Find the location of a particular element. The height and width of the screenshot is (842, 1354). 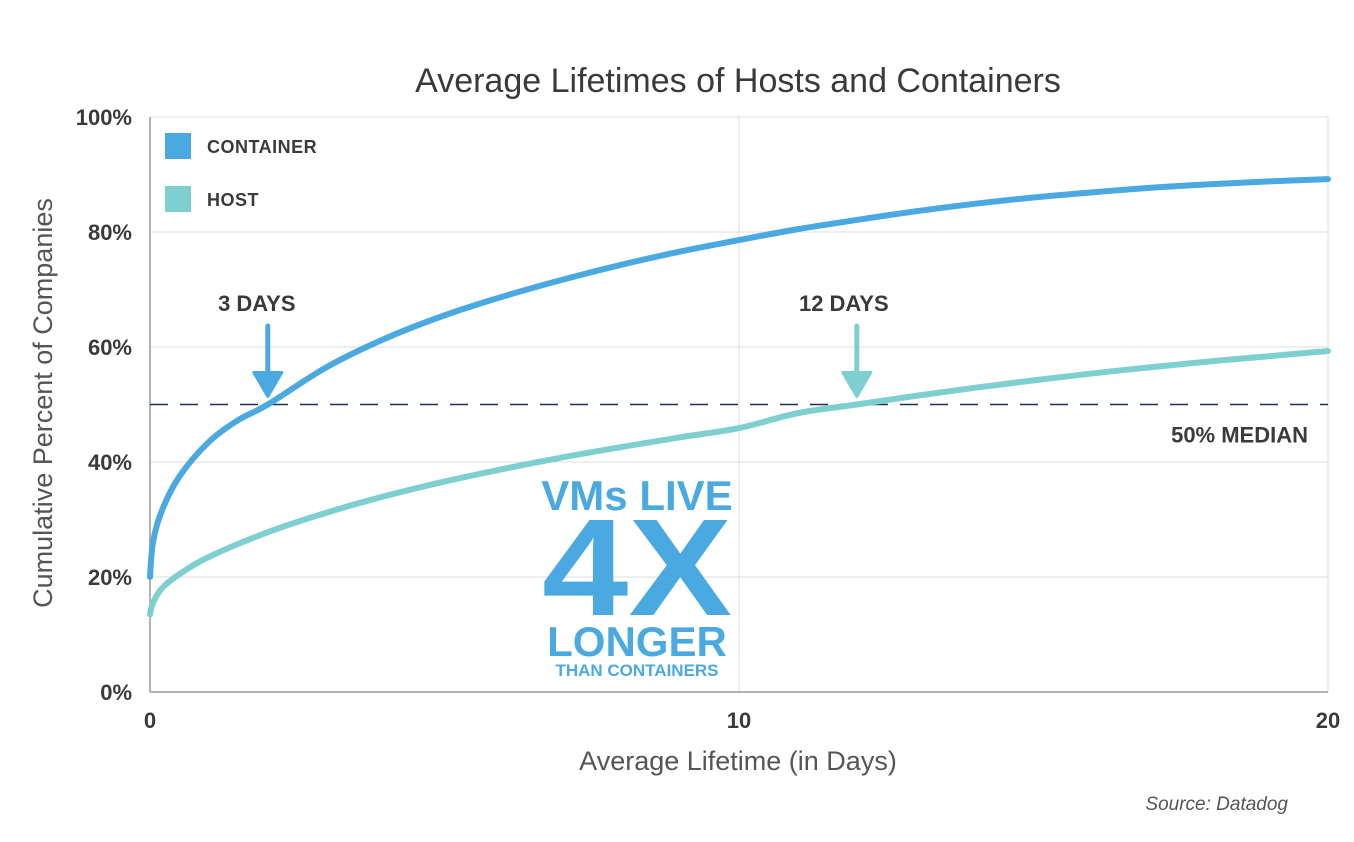

annotation-label: 12 DAYS is located at coordinates (844, 303).